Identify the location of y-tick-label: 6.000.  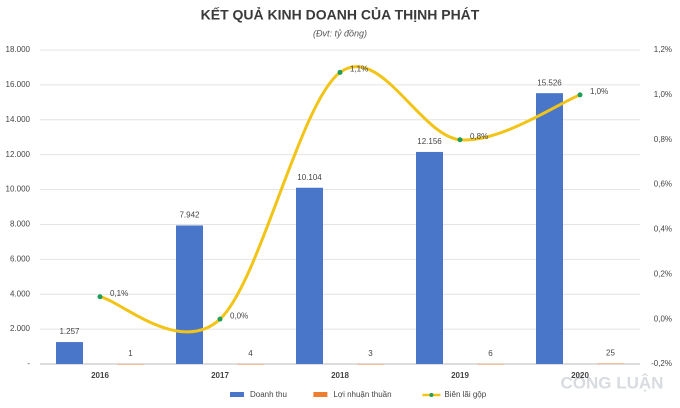
(20, 258).